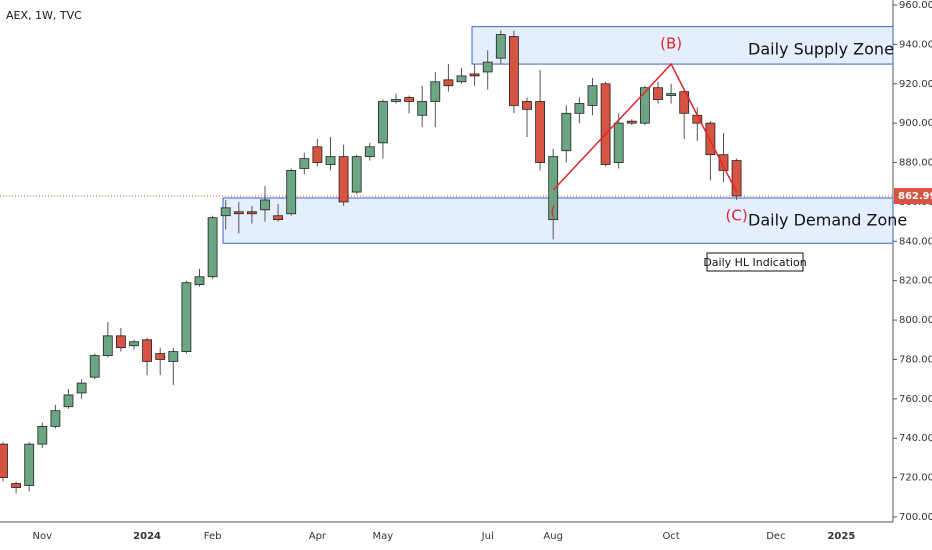  I want to click on y-tick-label: 900.00, so click(915, 123).